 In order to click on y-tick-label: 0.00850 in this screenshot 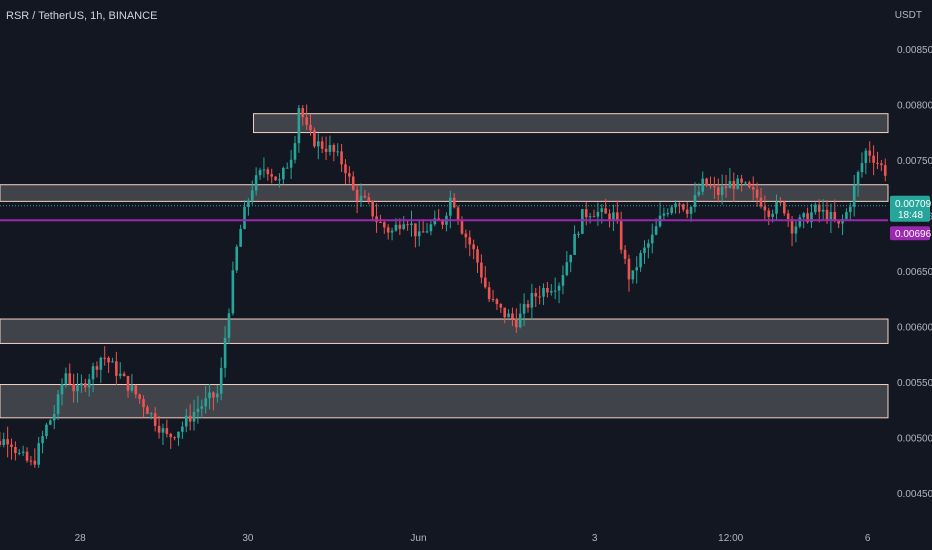, I will do `click(914, 50)`.